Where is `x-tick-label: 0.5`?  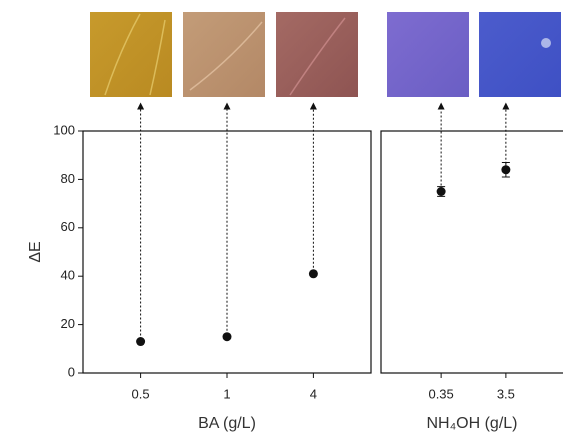 x-tick-label: 0.5 is located at coordinates (141, 393).